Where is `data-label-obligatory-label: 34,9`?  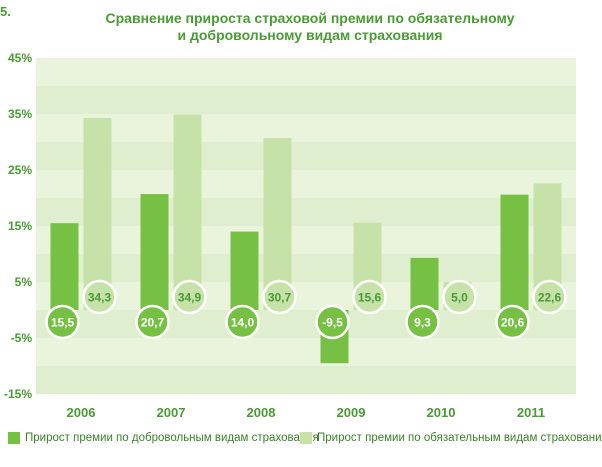
data-label-obligatory-label: 34,9 is located at coordinates (190, 298).